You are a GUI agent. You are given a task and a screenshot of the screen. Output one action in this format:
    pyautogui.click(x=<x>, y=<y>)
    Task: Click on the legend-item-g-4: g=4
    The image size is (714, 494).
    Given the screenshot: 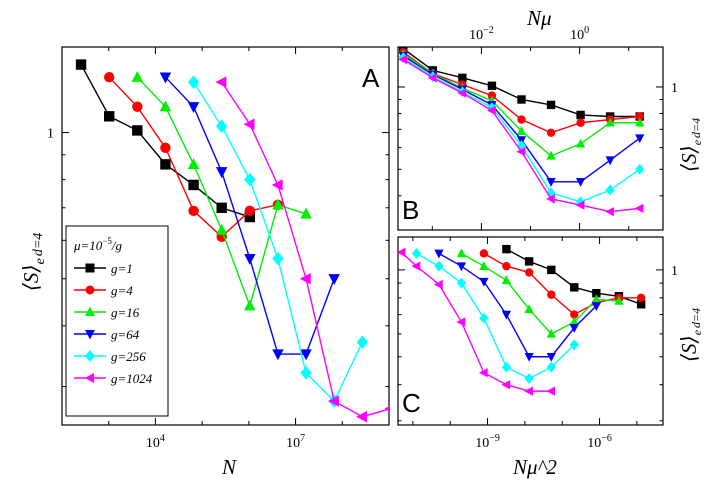 What is the action you would take?
    pyautogui.click(x=103, y=290)
    